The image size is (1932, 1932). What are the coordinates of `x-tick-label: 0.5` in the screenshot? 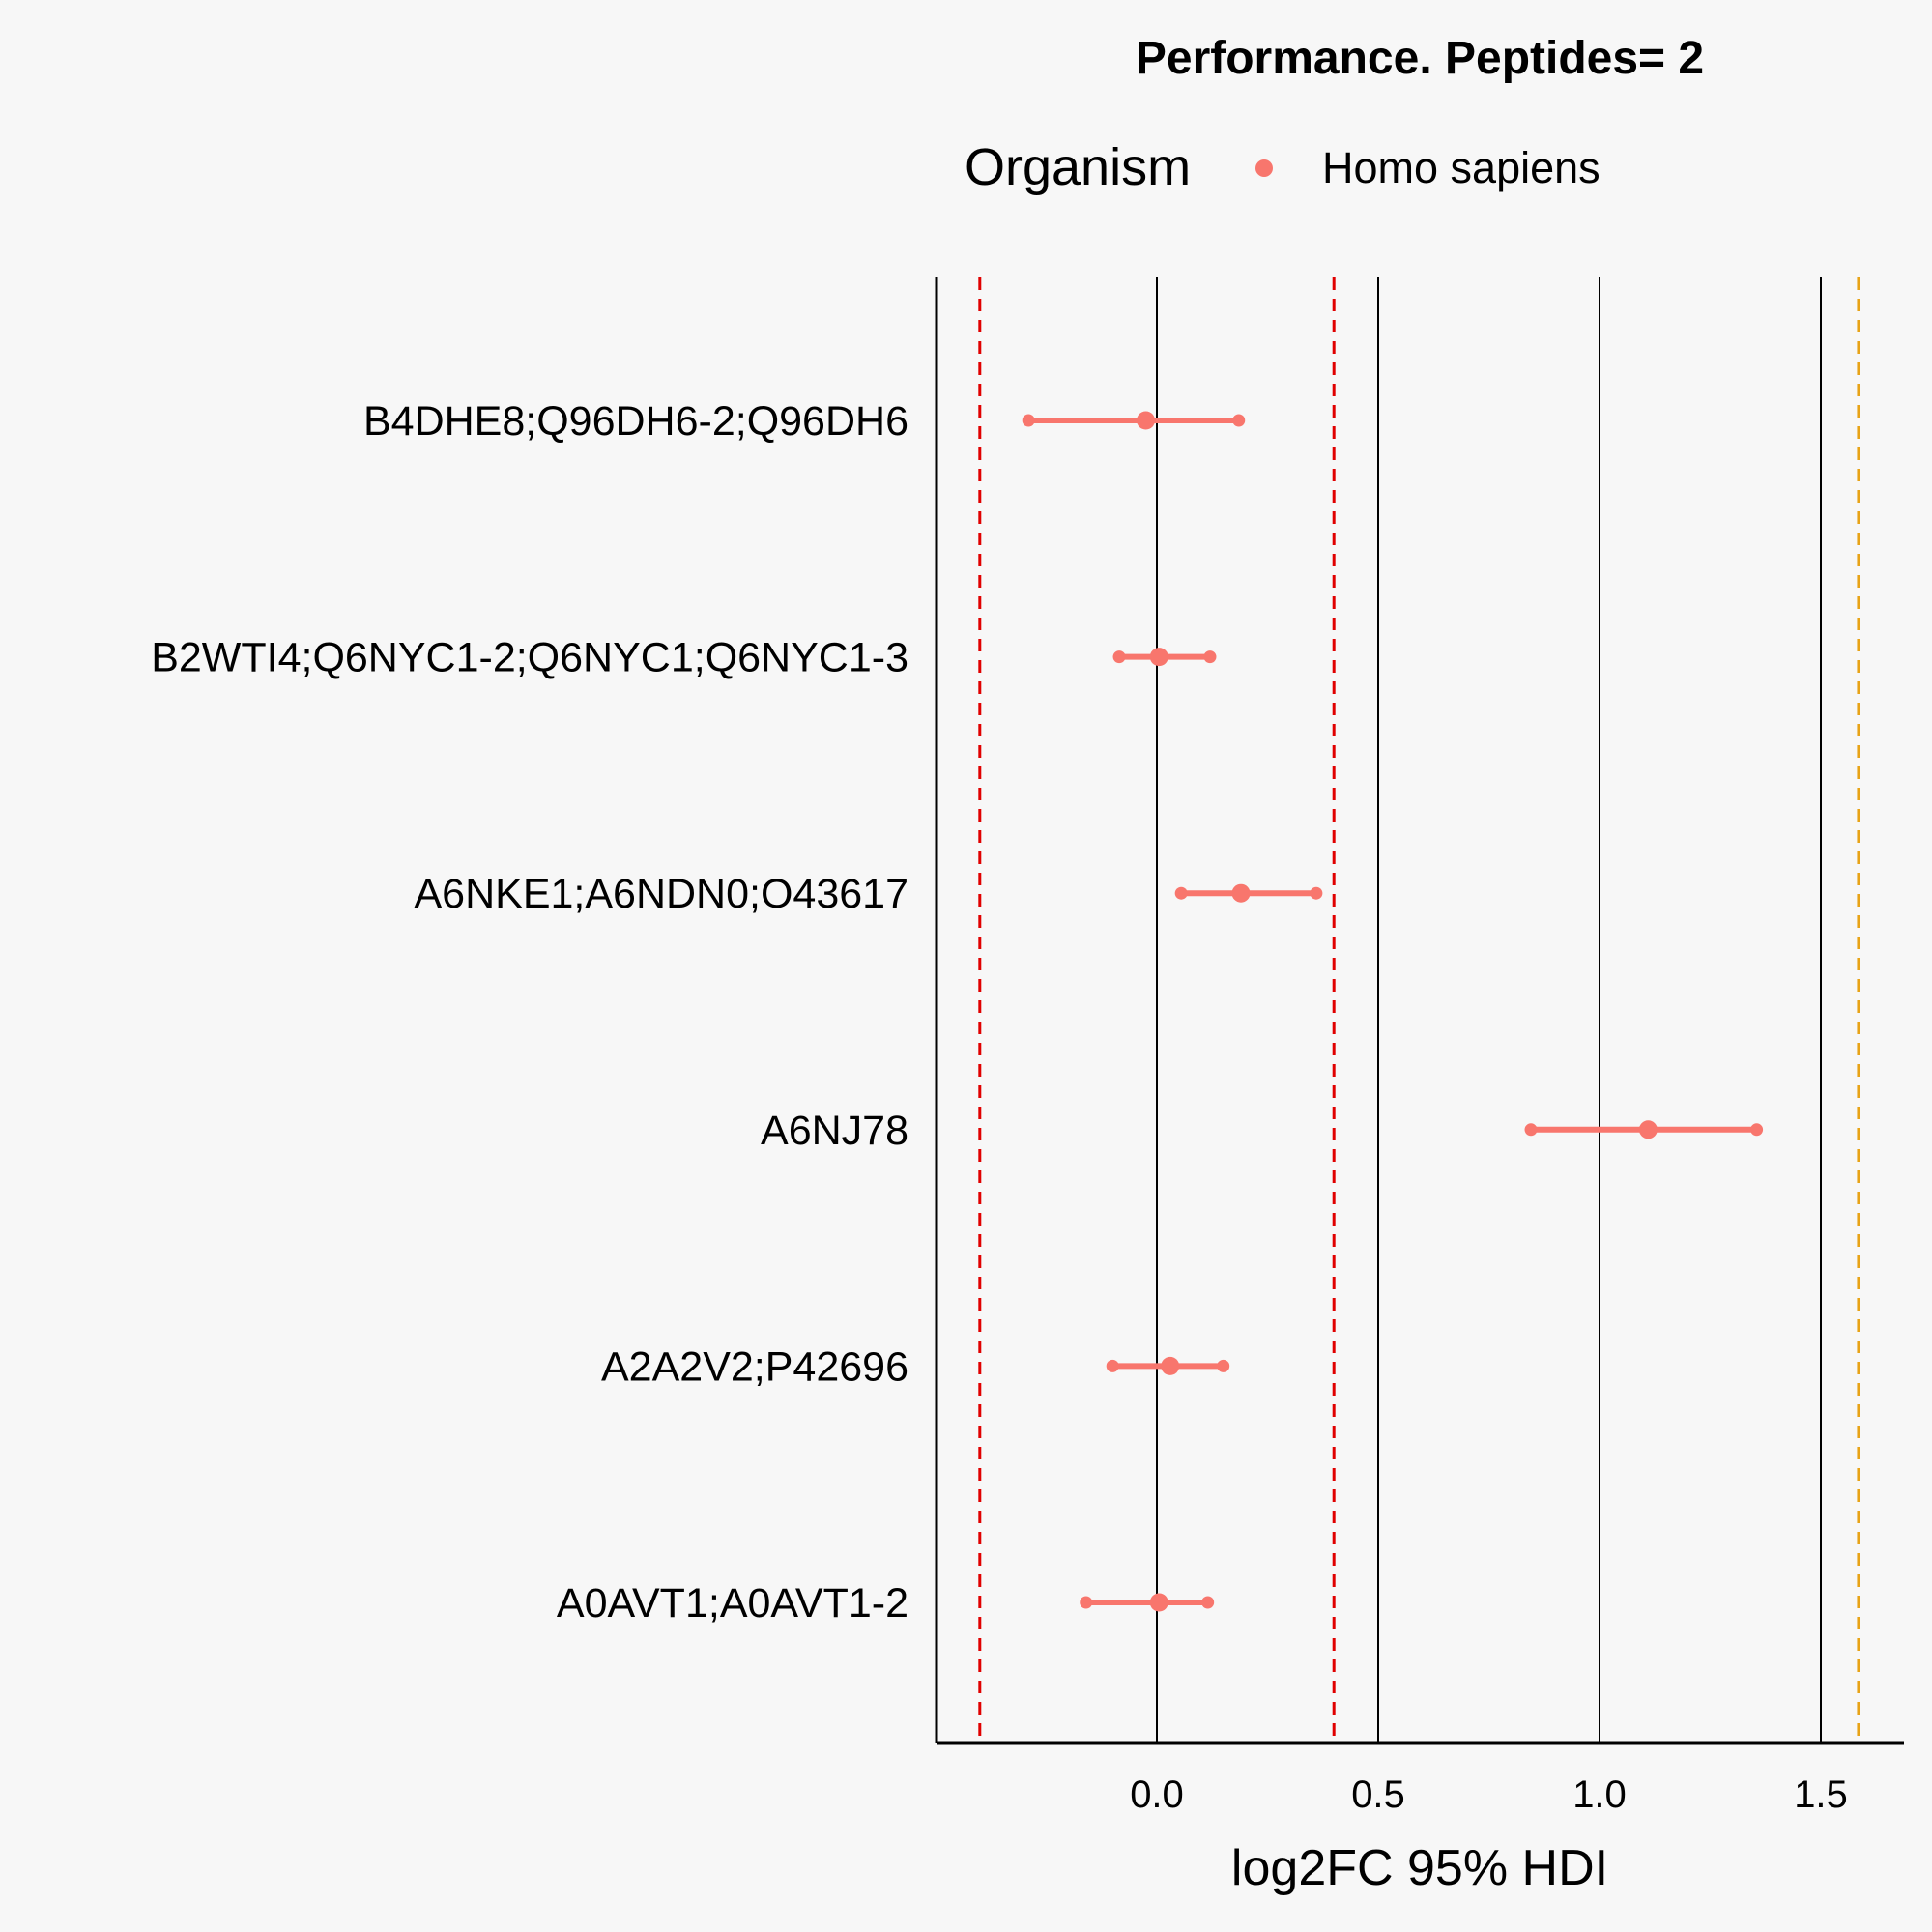 It's located at (1378, 1794).